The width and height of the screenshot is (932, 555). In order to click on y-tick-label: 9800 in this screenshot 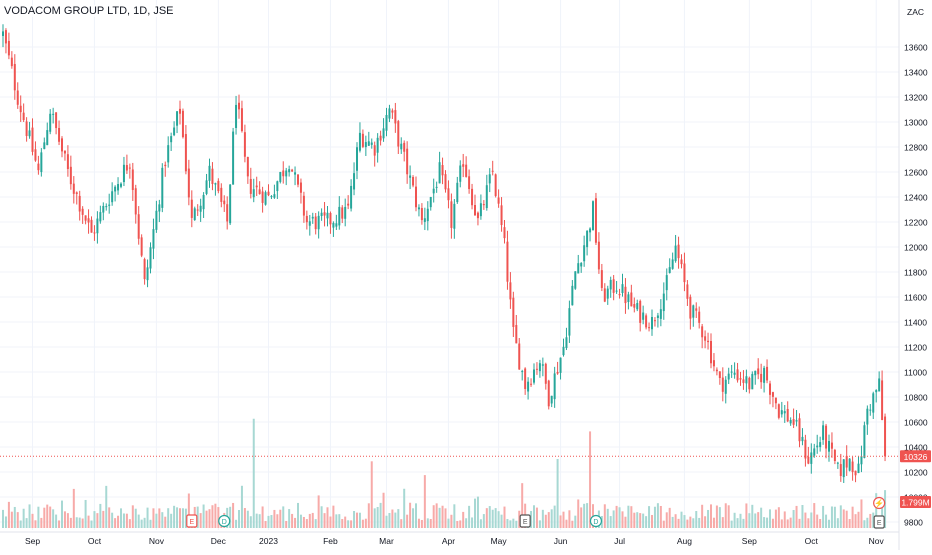, I will do `click(913, 523)`.